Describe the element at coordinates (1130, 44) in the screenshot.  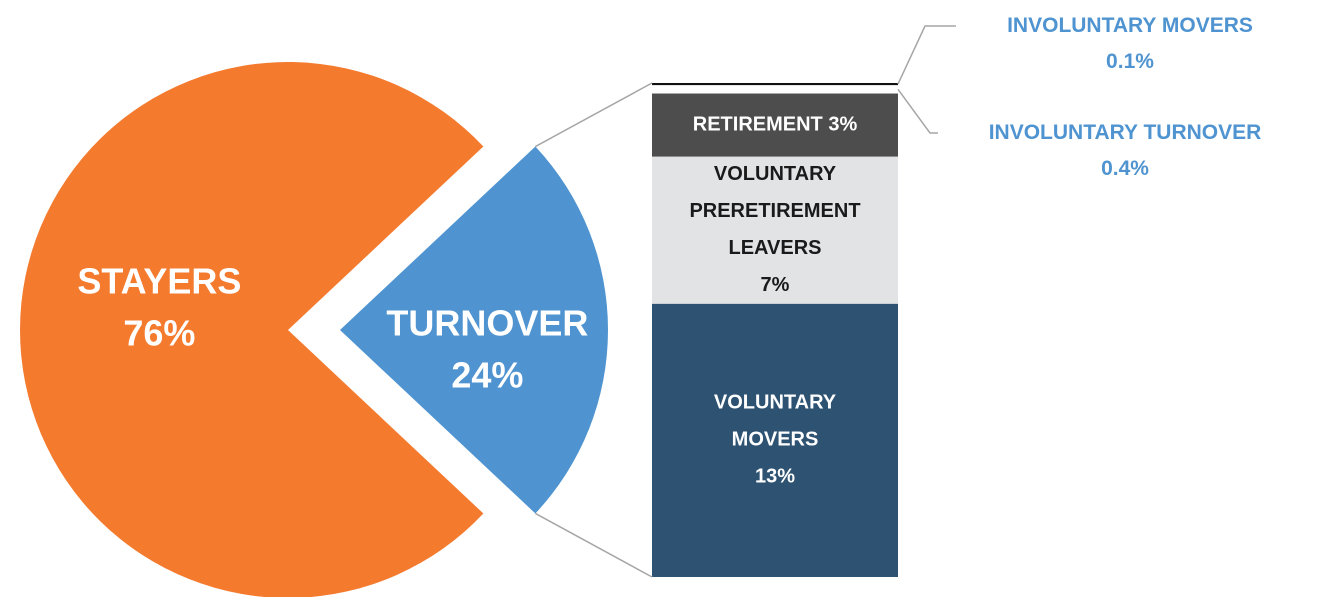
I see `outside-label: INVOLUNTARY MOVERS 0.1%` at that location.